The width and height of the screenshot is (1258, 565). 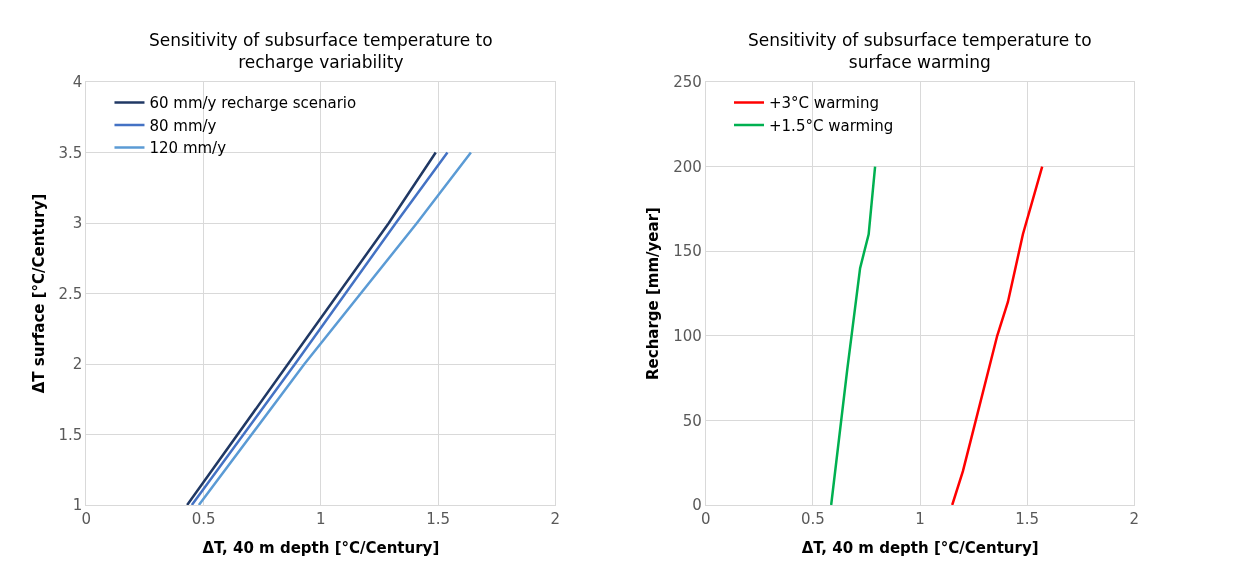 What do you see at coordinates (697, 505) in the screenshot?
I see `y-tick-label: 0` at bounding box center [697, 505].